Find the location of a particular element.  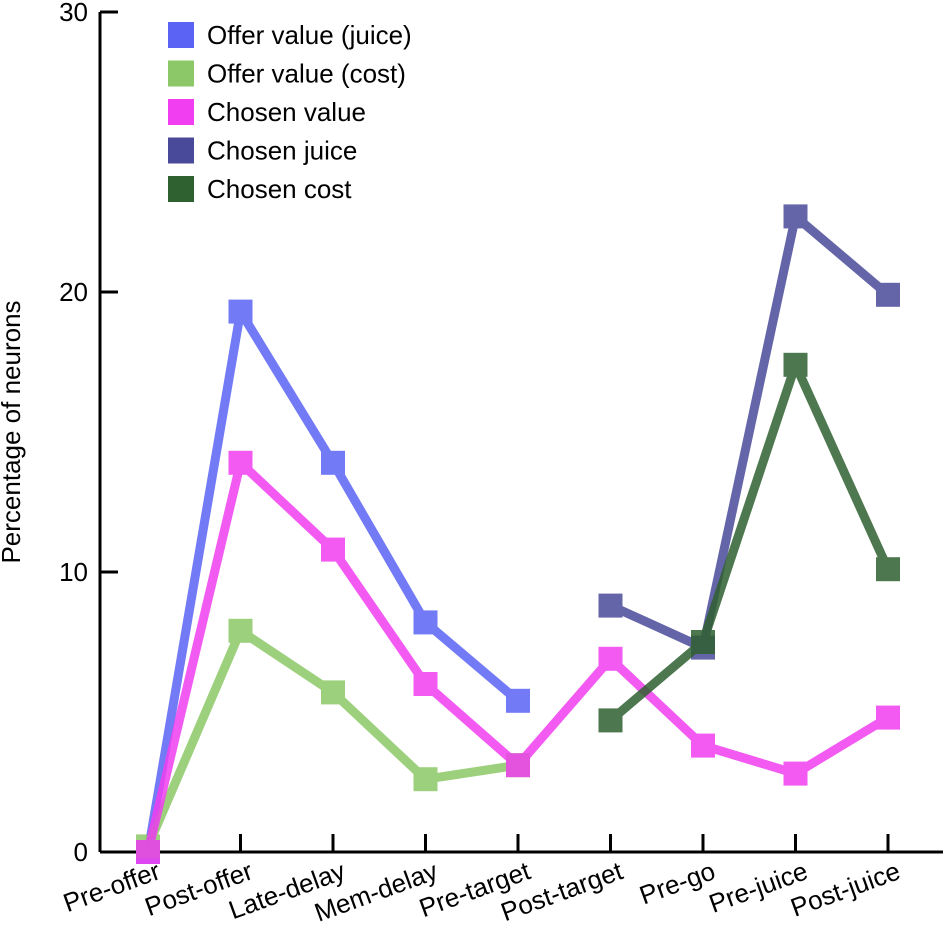

y-tick-label: 10 is located at coordinates (73, 572).